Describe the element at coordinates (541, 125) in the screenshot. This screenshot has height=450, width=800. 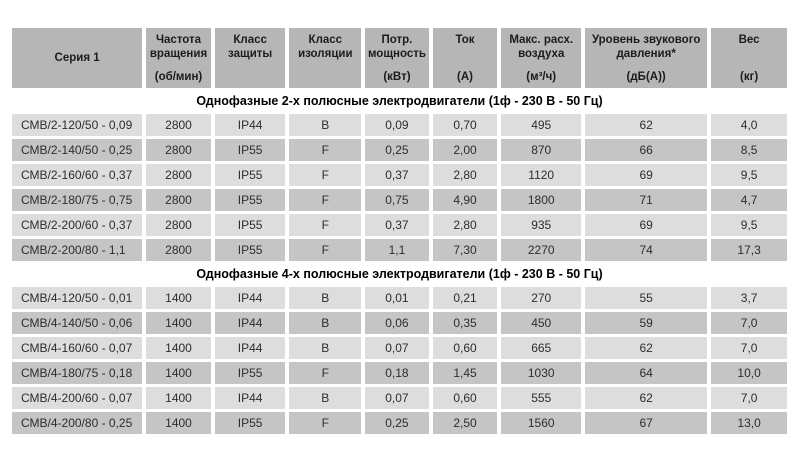
I see `value-cell: 495` at that location.